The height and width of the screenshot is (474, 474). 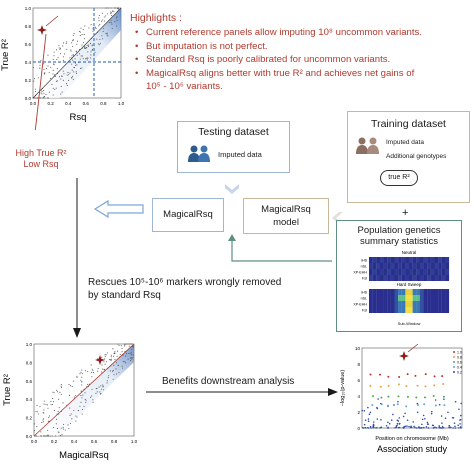 What do you see at coordinates (134, 441) in the screenshot?
I see `xtick-label: 1.0` at bounding box center [134, 441].